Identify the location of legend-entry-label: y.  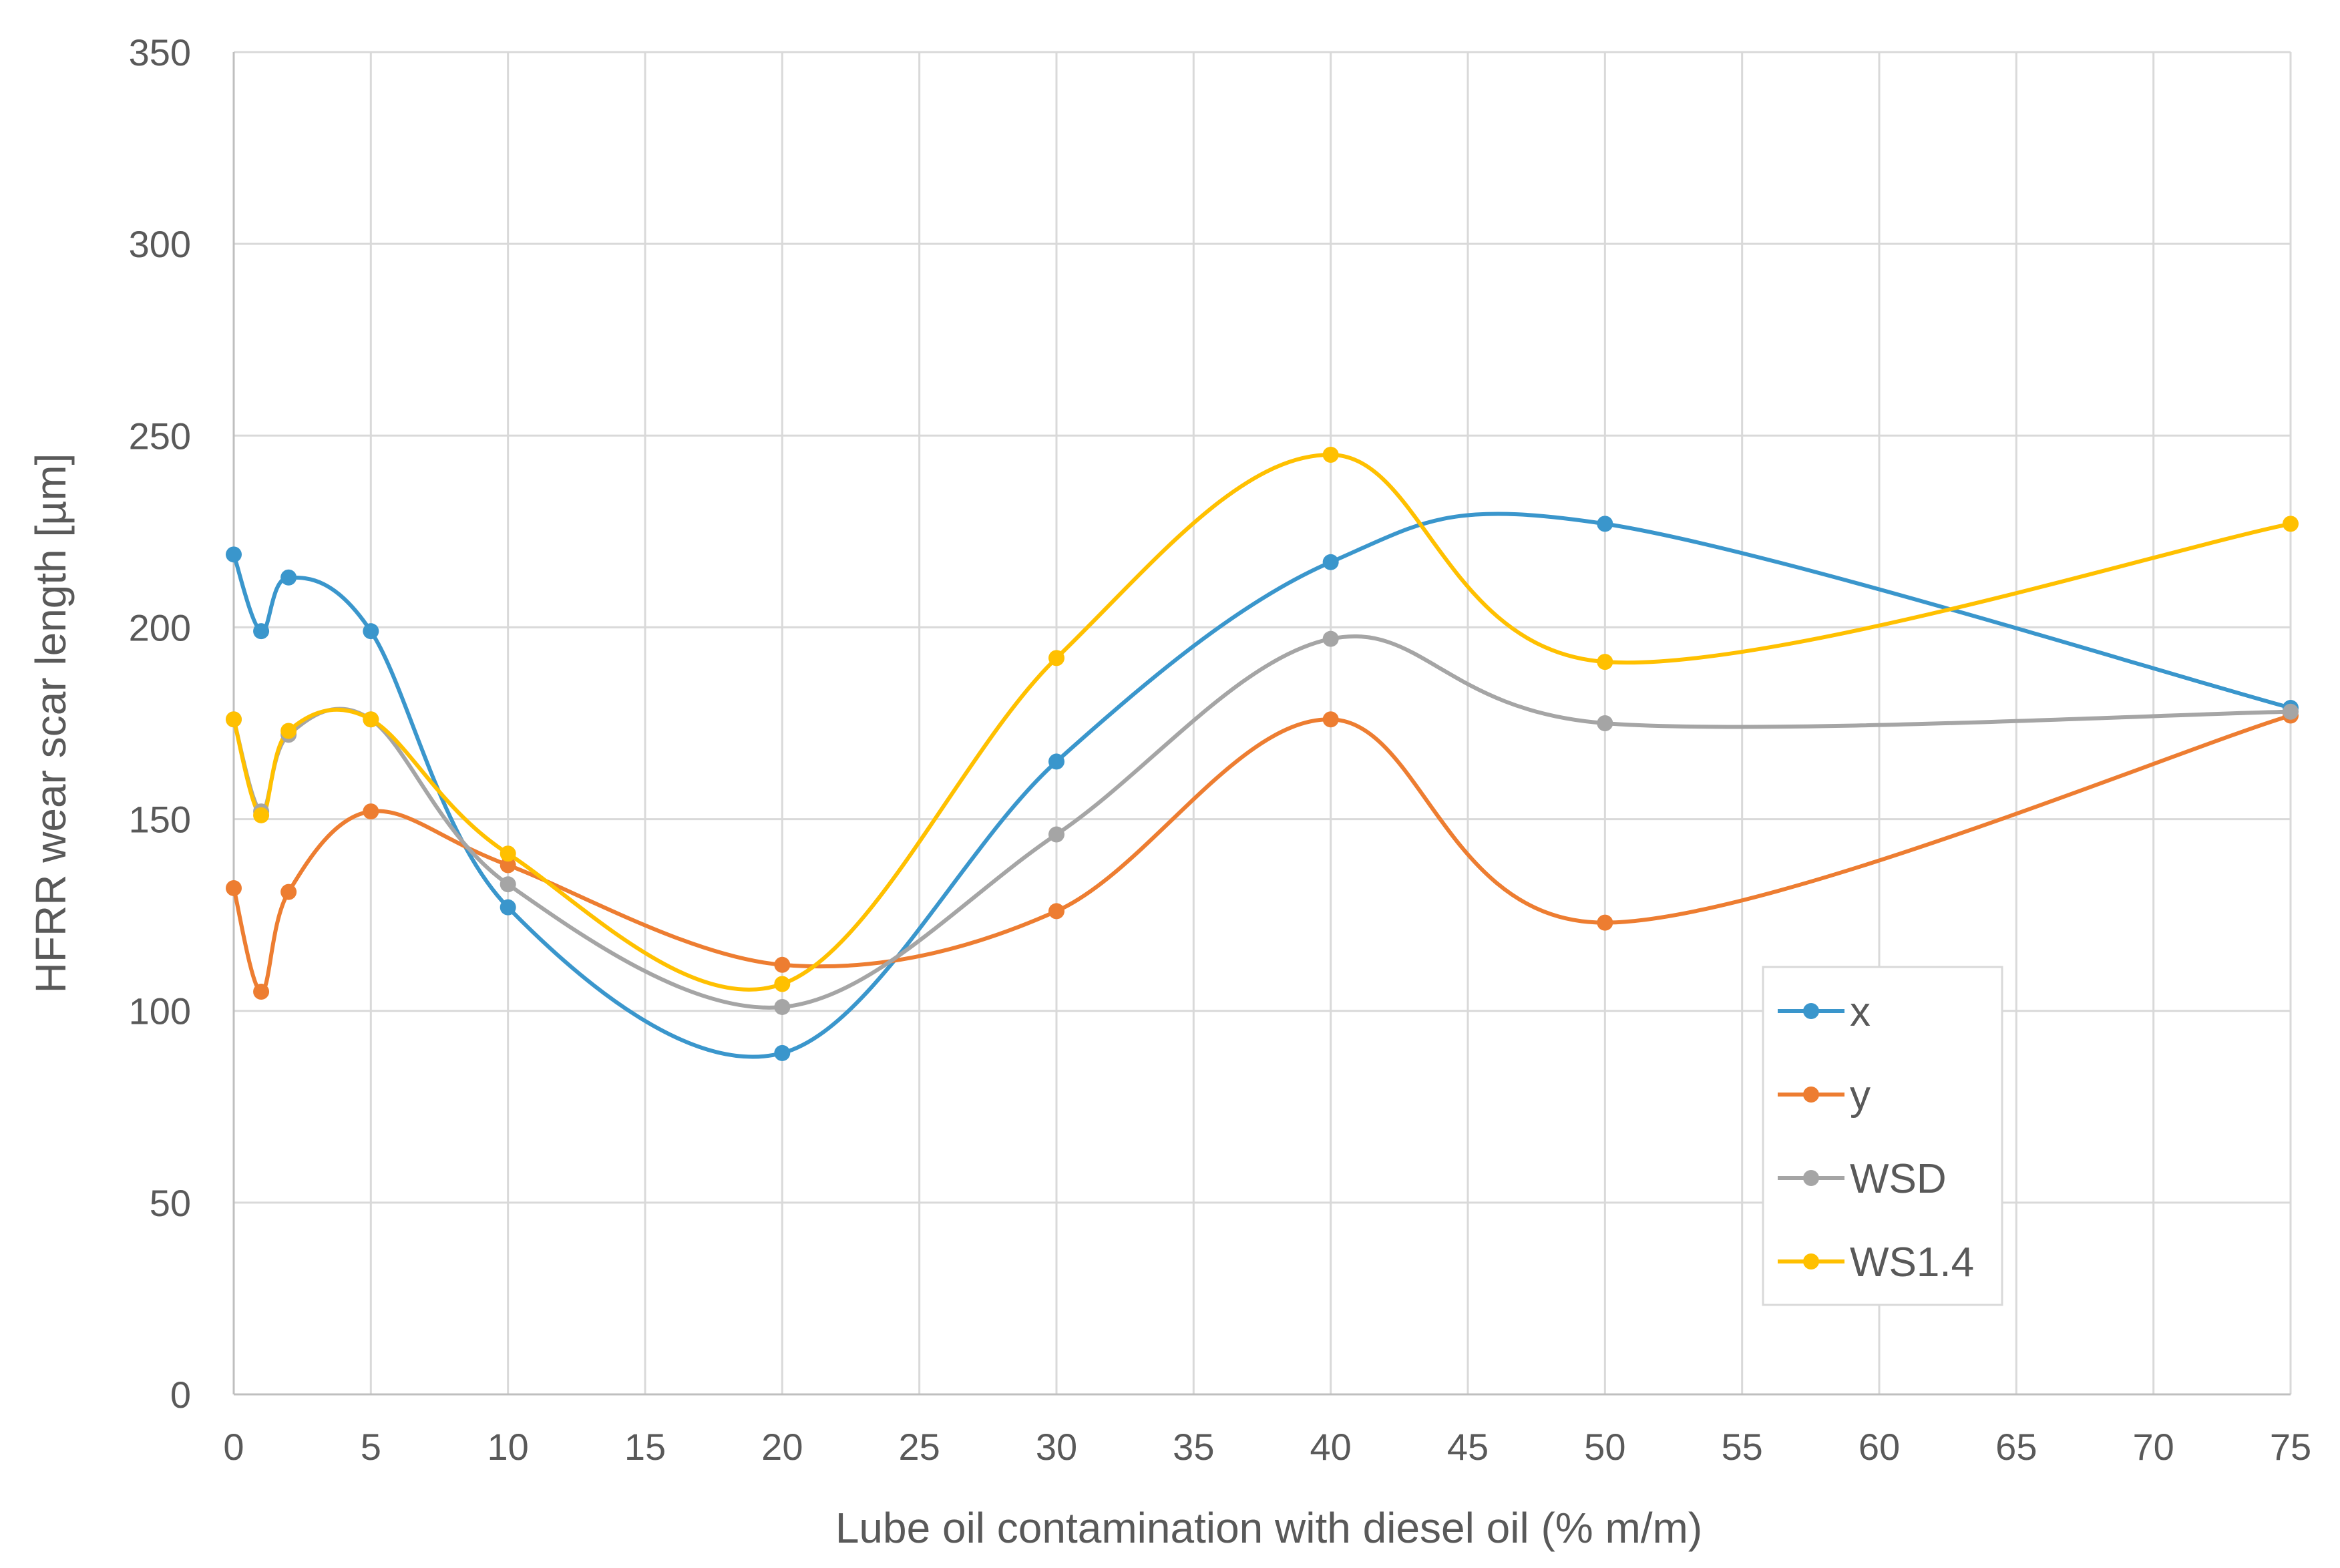
(1860, 1095).